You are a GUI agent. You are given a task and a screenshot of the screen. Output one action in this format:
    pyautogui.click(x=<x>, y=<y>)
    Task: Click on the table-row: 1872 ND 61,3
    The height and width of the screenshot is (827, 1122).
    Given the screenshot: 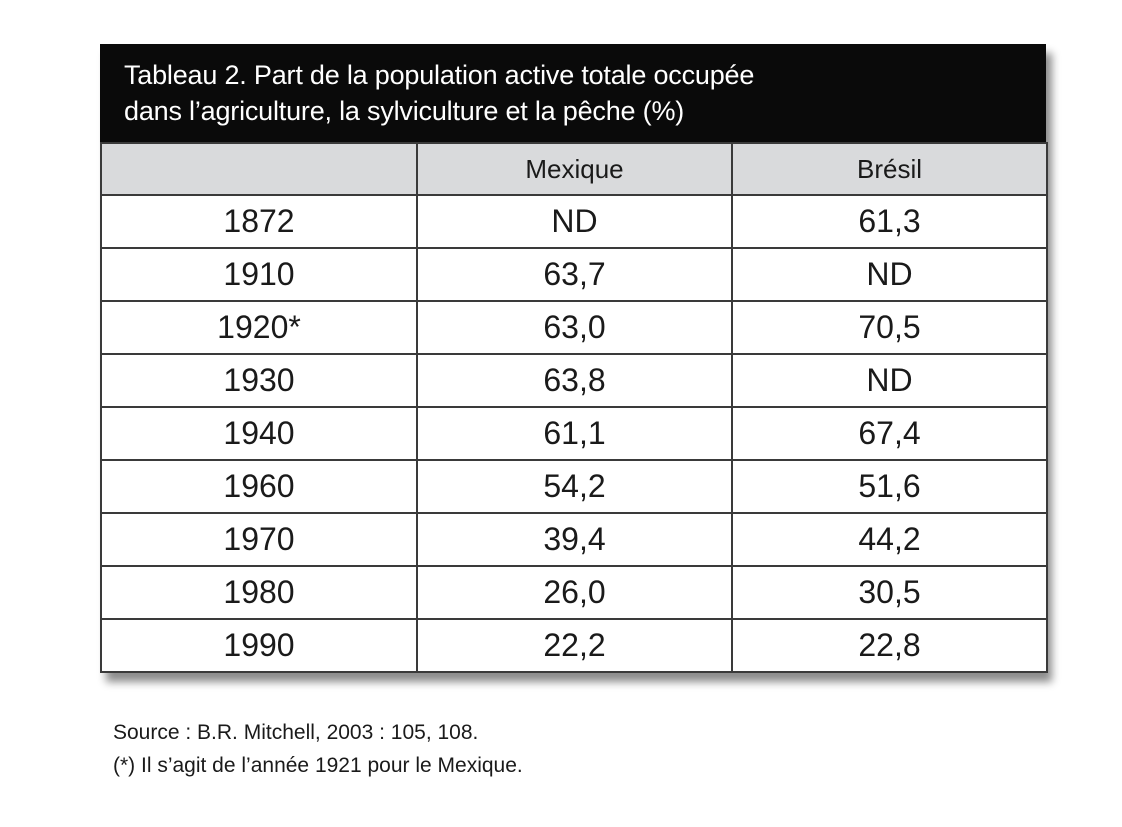 What is the action you would take?
    pyautogui.click(x=574, y=221)
    